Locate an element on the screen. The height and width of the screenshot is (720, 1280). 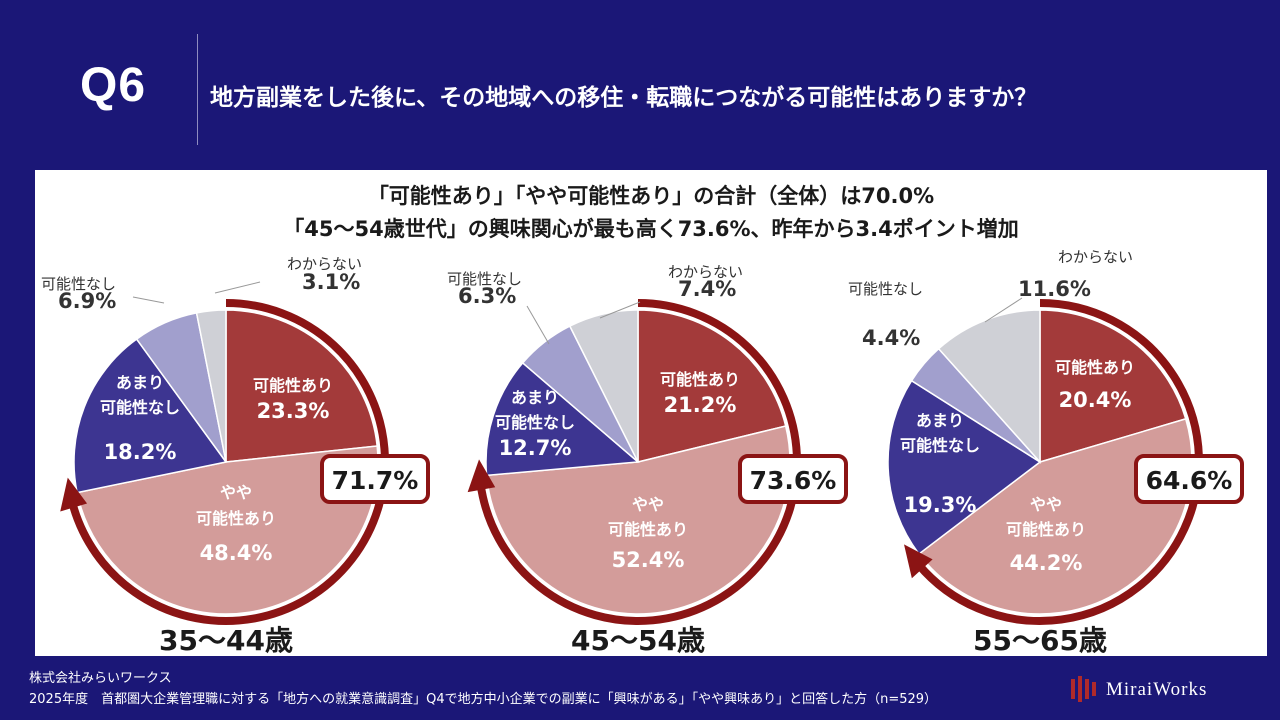
age-group-title: 35～44歳 is located at coordinates (226, 640).